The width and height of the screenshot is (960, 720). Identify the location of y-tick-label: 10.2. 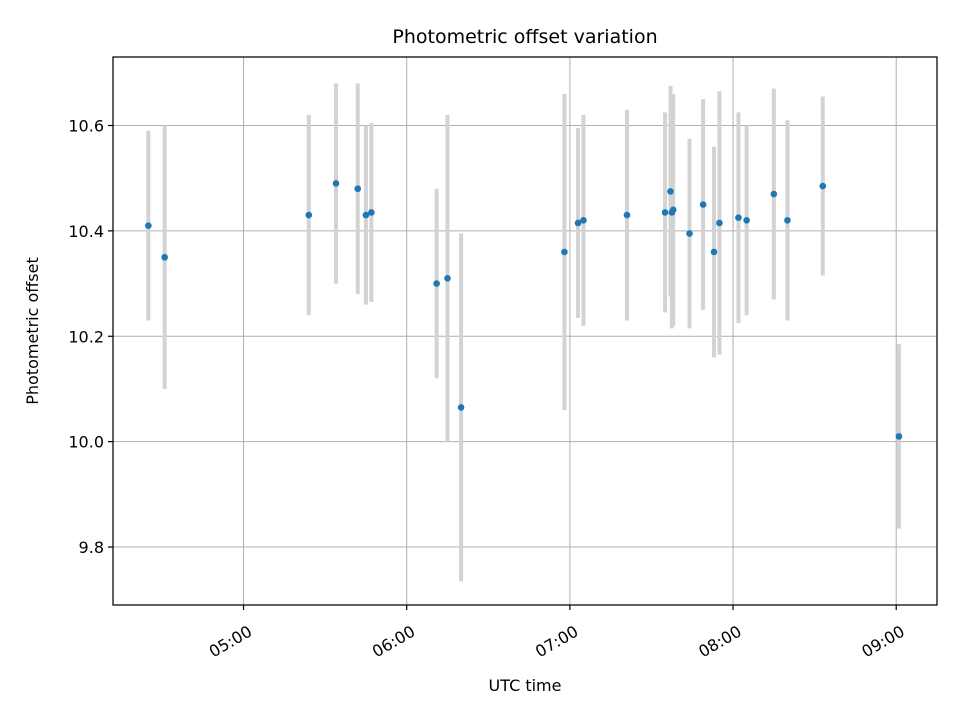
(86, 336).